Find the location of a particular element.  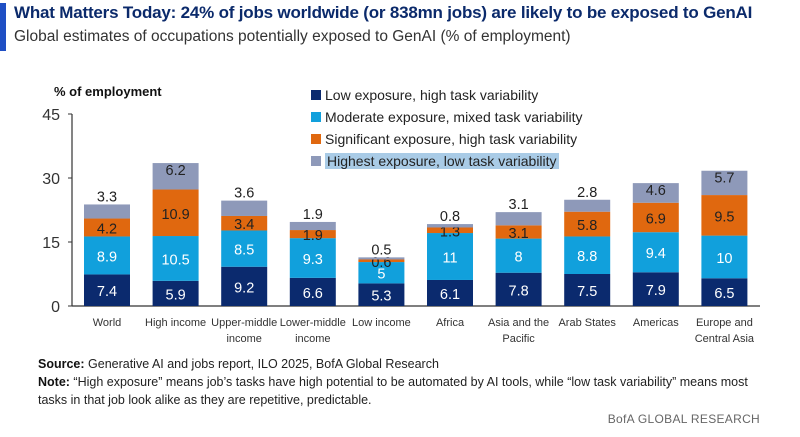

data-label: 11 is located at coordinates (449, 259).